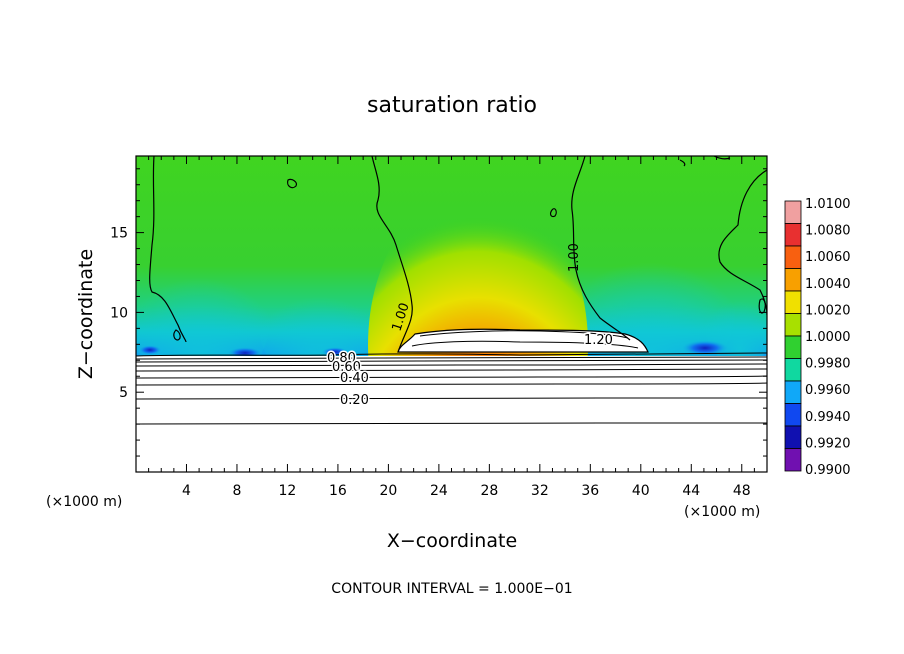  What do you see at coordinates (346, 367) in the screenshot?
I see `contour-label-0-60: 0.60` at bounding box center [346, 367].